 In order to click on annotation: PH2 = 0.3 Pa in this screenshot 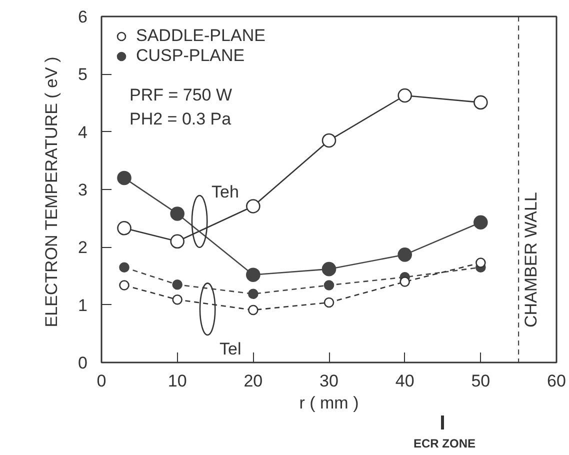, I will do `click(181, 119)`.